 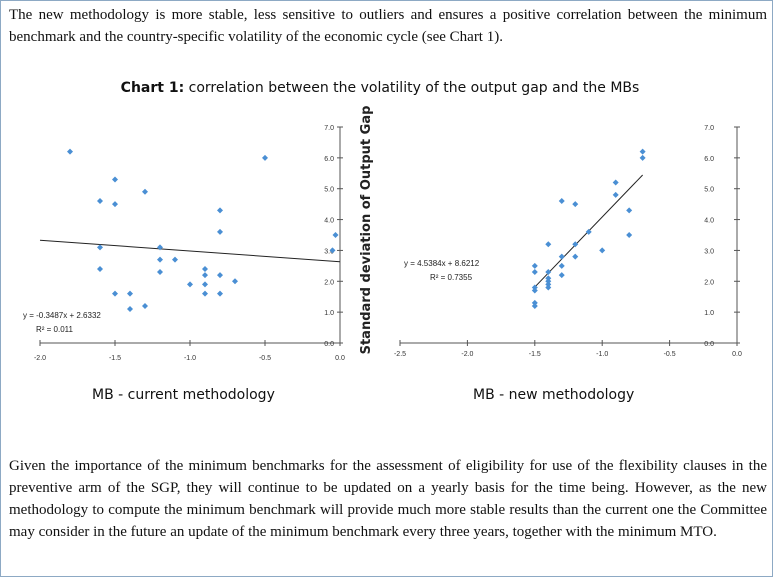 What do you see at coordinates (62, 315) in the screenshot?
I see `chart1-equation: y = -0.3487x + 2.6332` at bounding box center [62, 315].